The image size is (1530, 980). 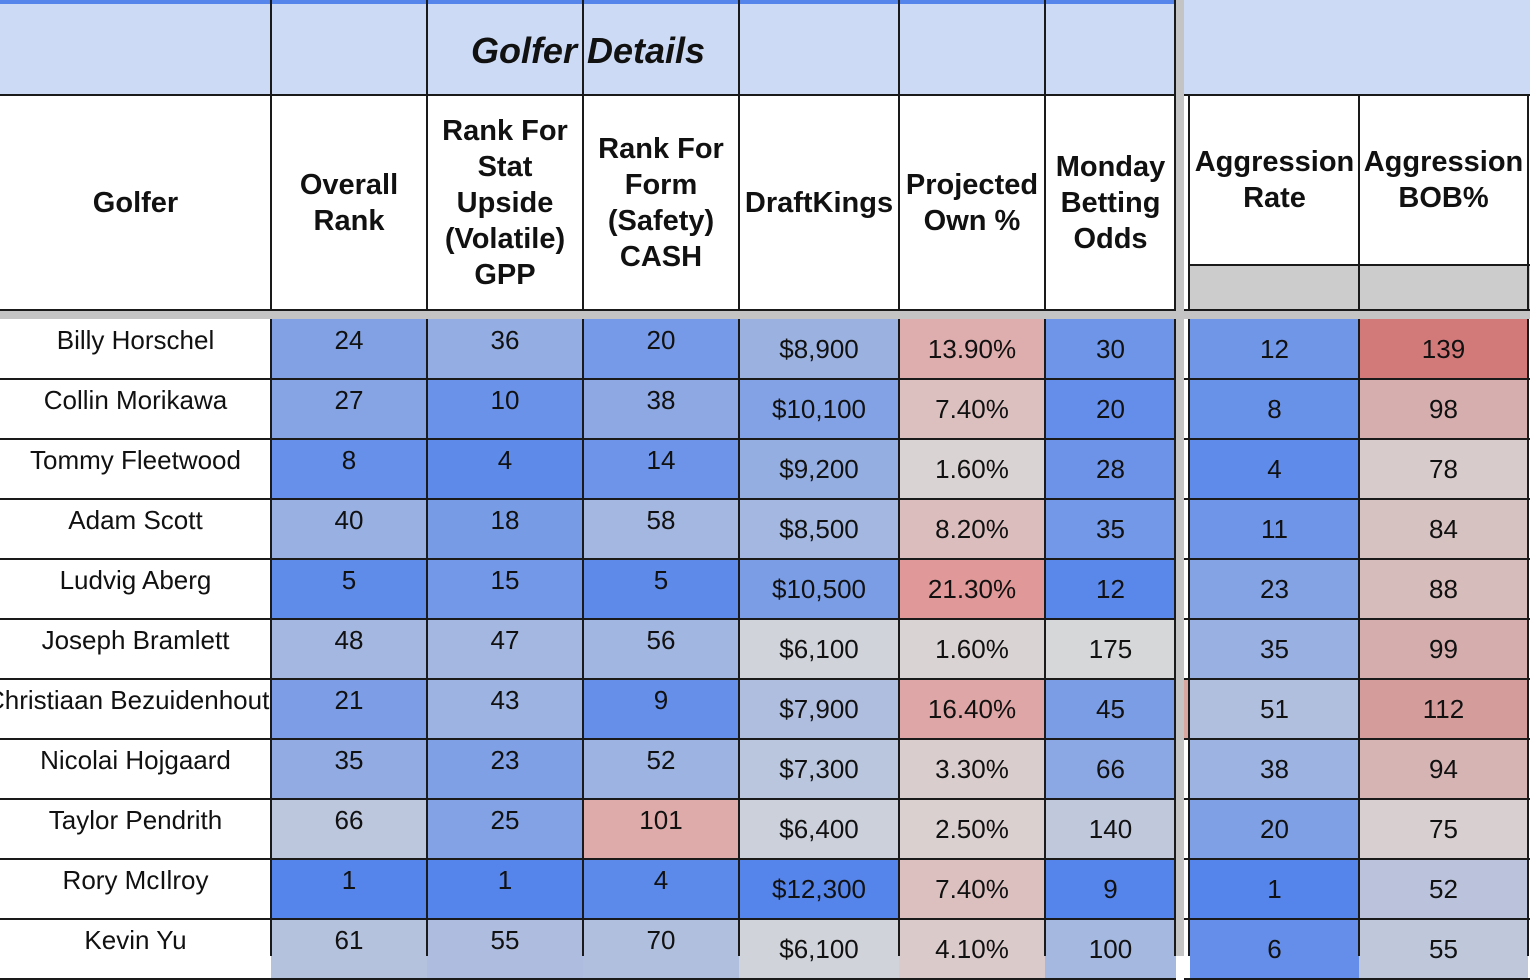 What do you see at coordinates (1274, 180) in the screenshot?
I see `header-aggression-rate: Aggression Rate` at bounding box center [1274, 180].